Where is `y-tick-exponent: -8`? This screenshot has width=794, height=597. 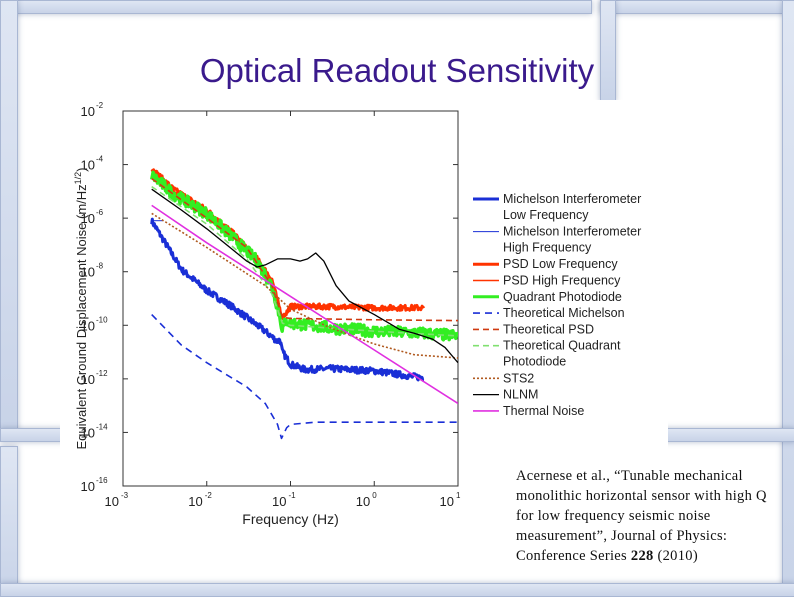
y-tick-exponent: -8 is located at coordinates (100, 266).